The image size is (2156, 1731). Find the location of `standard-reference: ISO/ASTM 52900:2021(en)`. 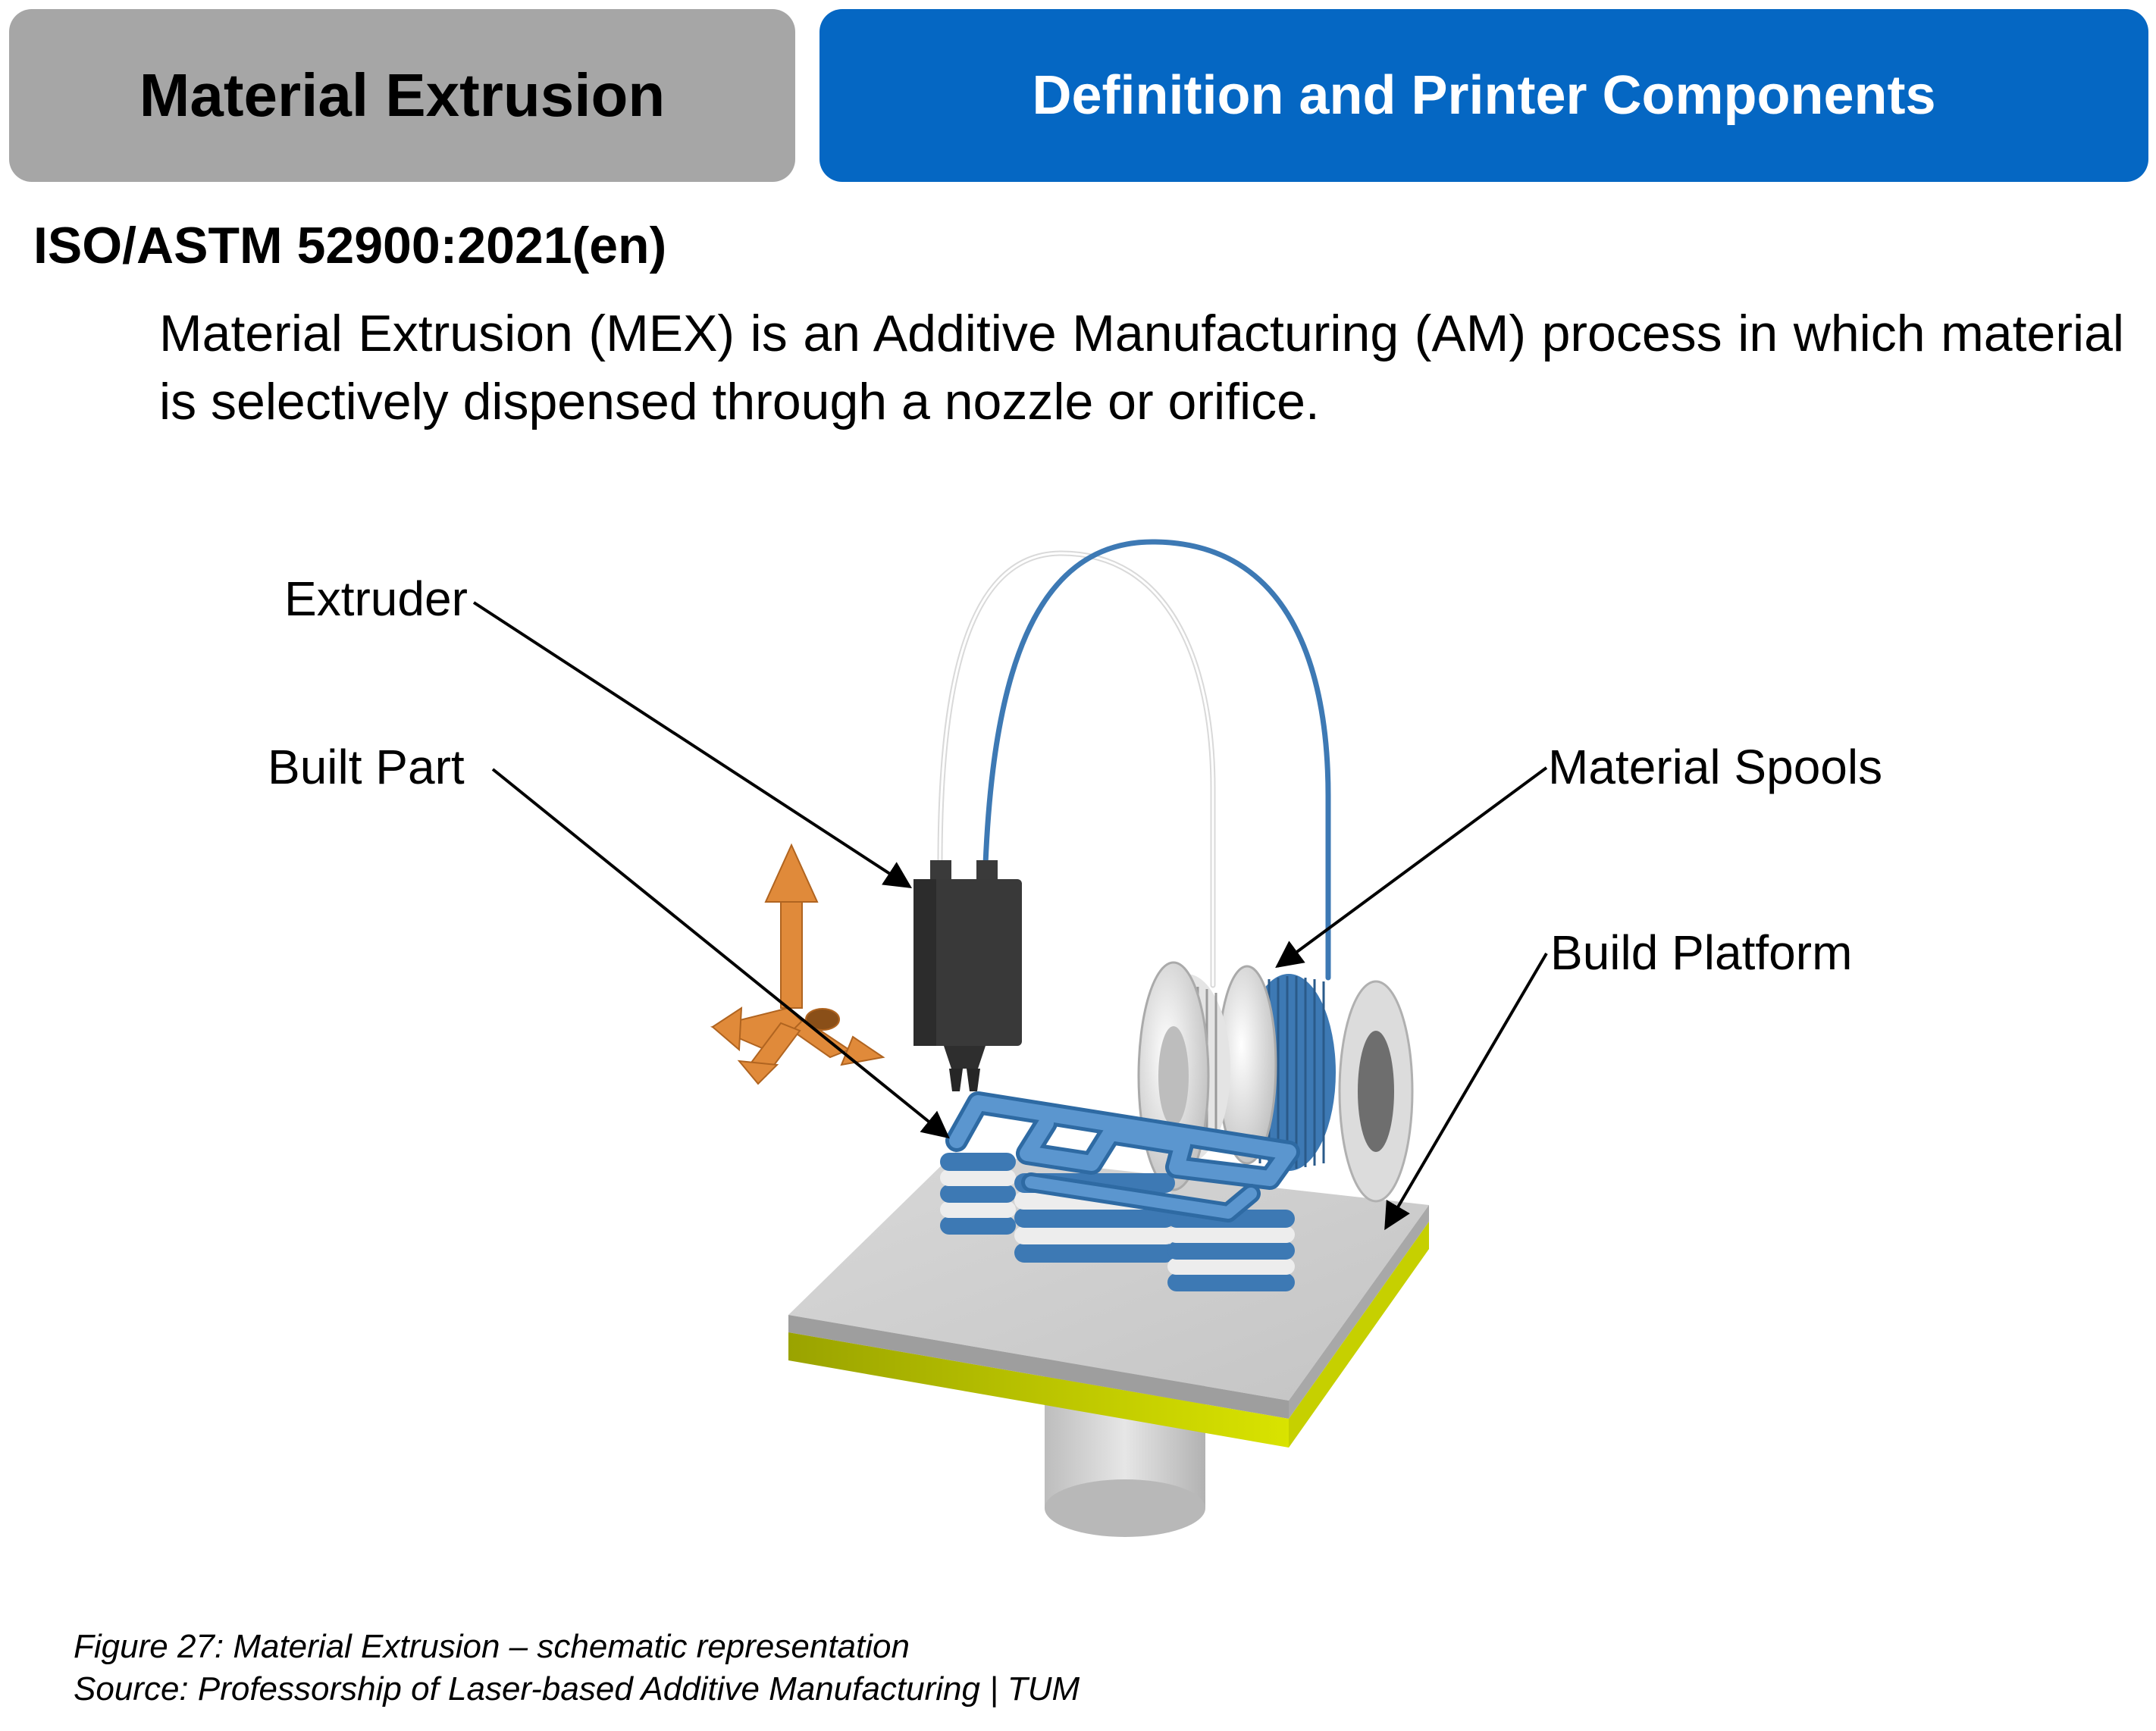

standard-reference: ISO/ASTM 52900:2021(en) is located at coordinates (350, 246).